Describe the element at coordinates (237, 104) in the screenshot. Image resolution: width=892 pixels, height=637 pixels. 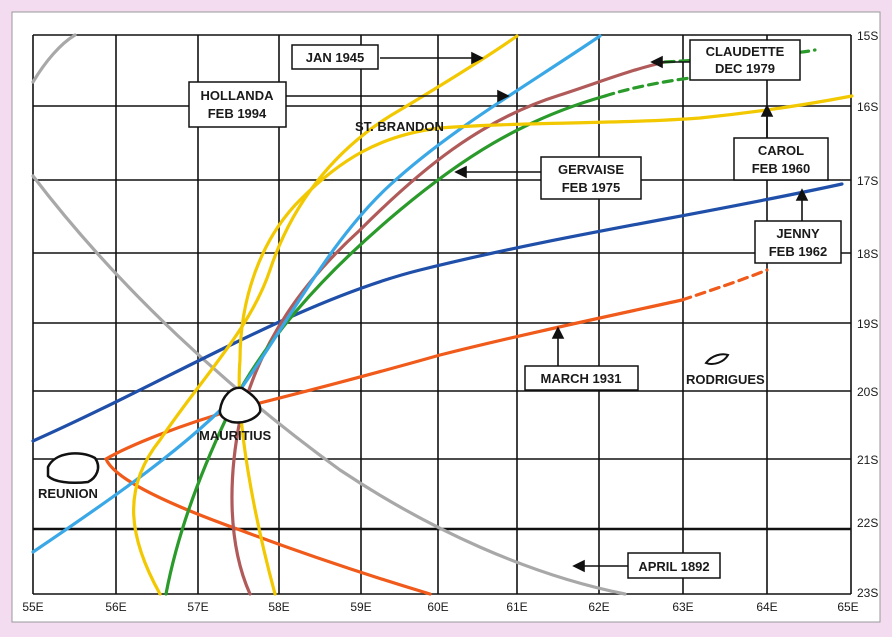
I see `label-hollanda-1994: HOLLANDA FEB 1994` at that location.